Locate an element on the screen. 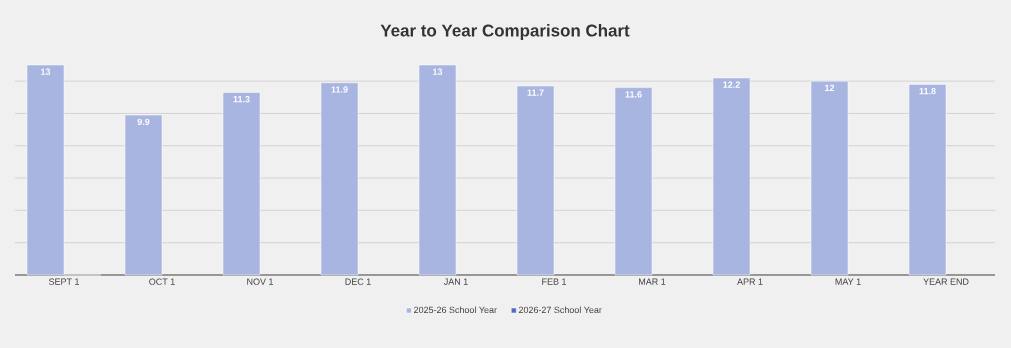 The width and height of the screenshot is (1011, 348). x-tick-label: DEC 1 is located at coordinates (358, 281).